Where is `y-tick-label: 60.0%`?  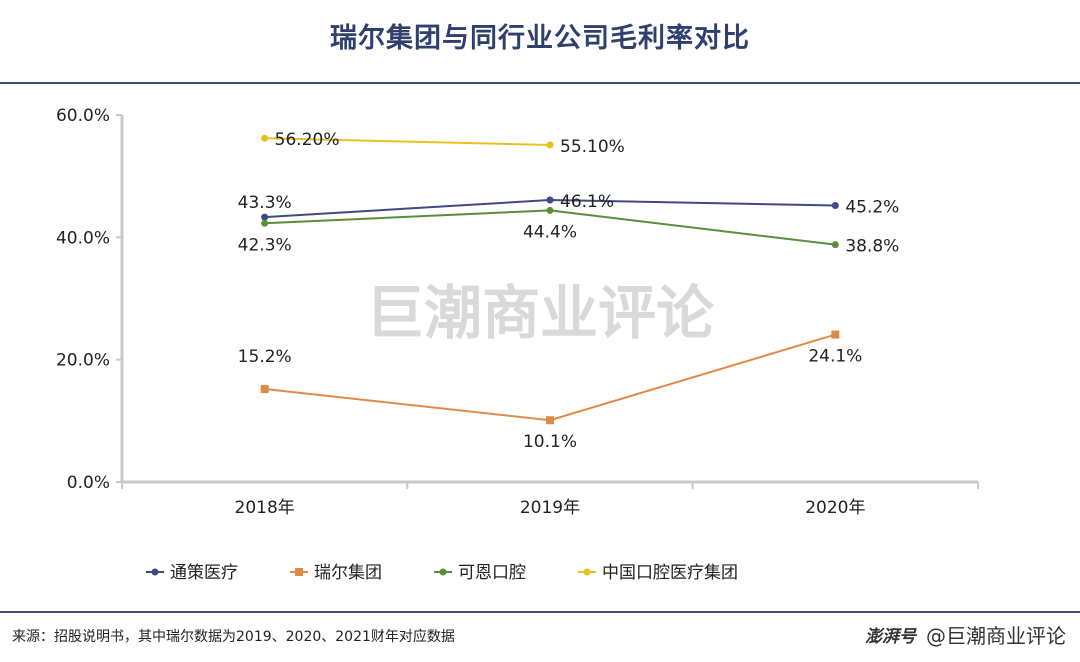
y-tick-label: 60.0% is located at coordinates (83, 116).